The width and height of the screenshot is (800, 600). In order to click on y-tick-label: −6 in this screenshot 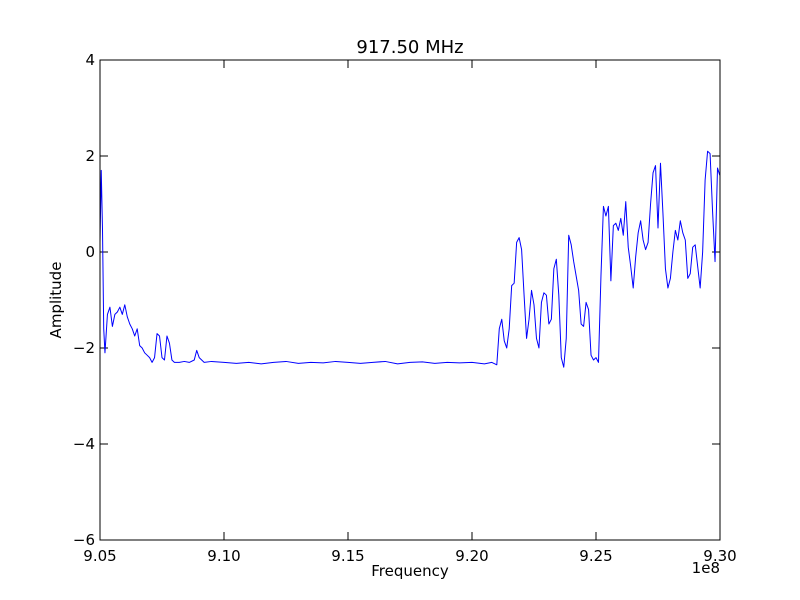, I will do `click(84, 540)`.